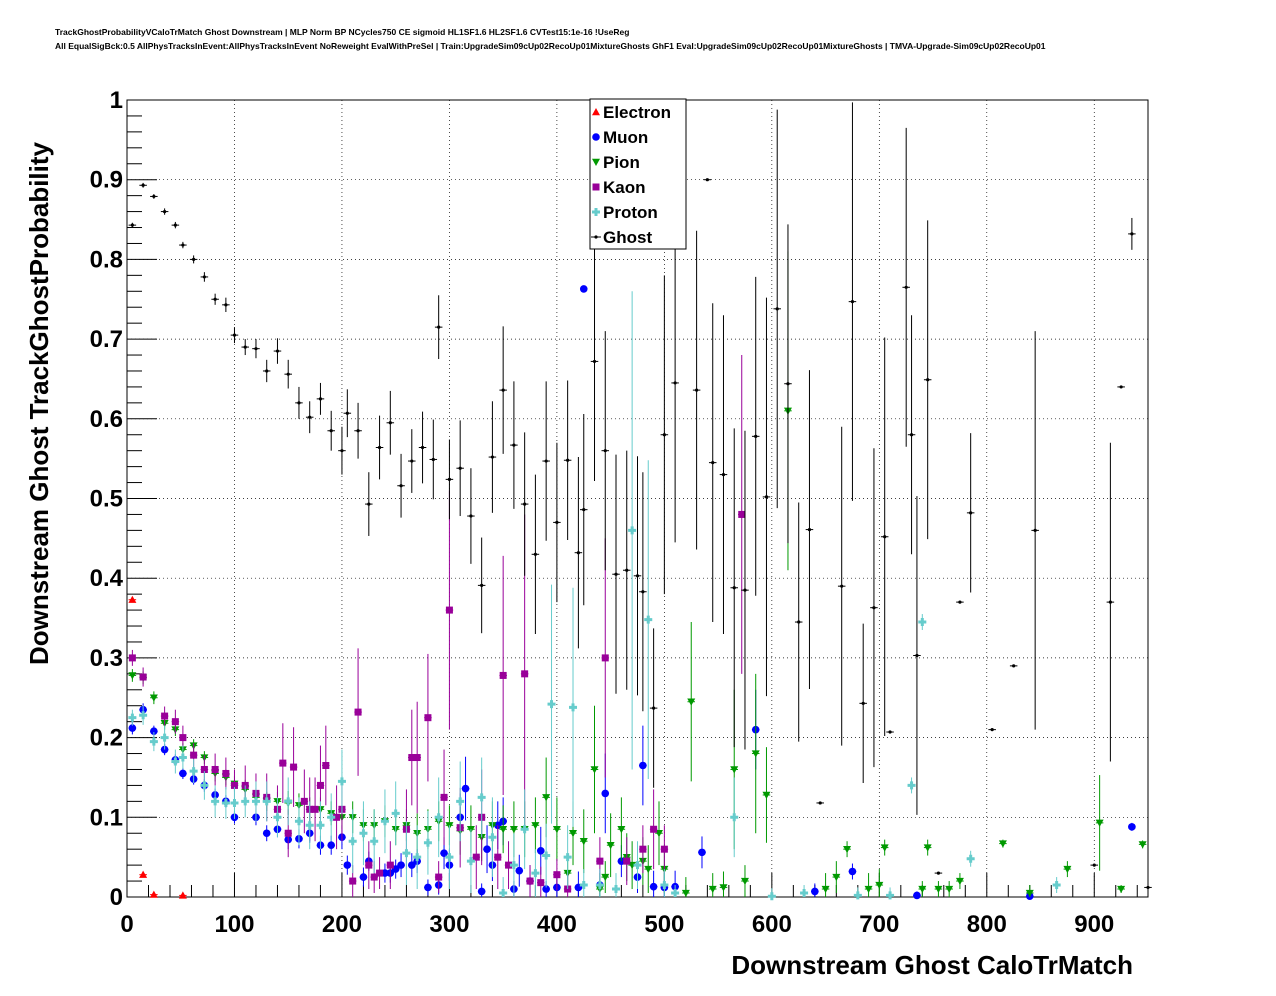  I want to click on y-tick-label: 0.9, so click(106, 180).